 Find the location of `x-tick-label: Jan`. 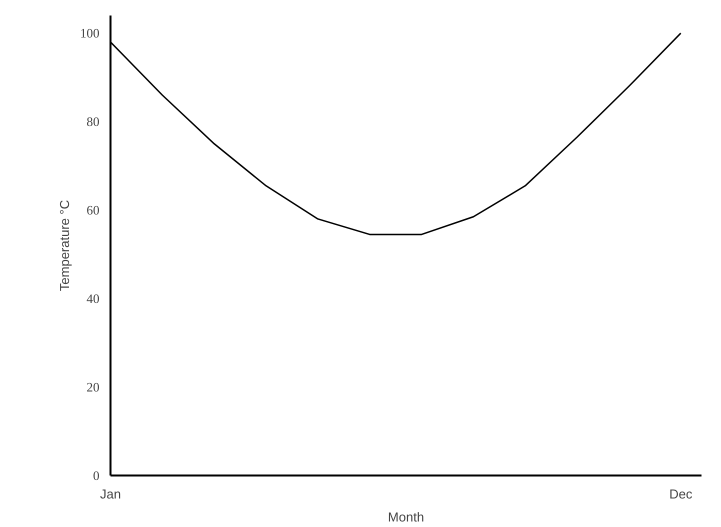

x-tick-label: Jan is located at coordinates (110, 494).